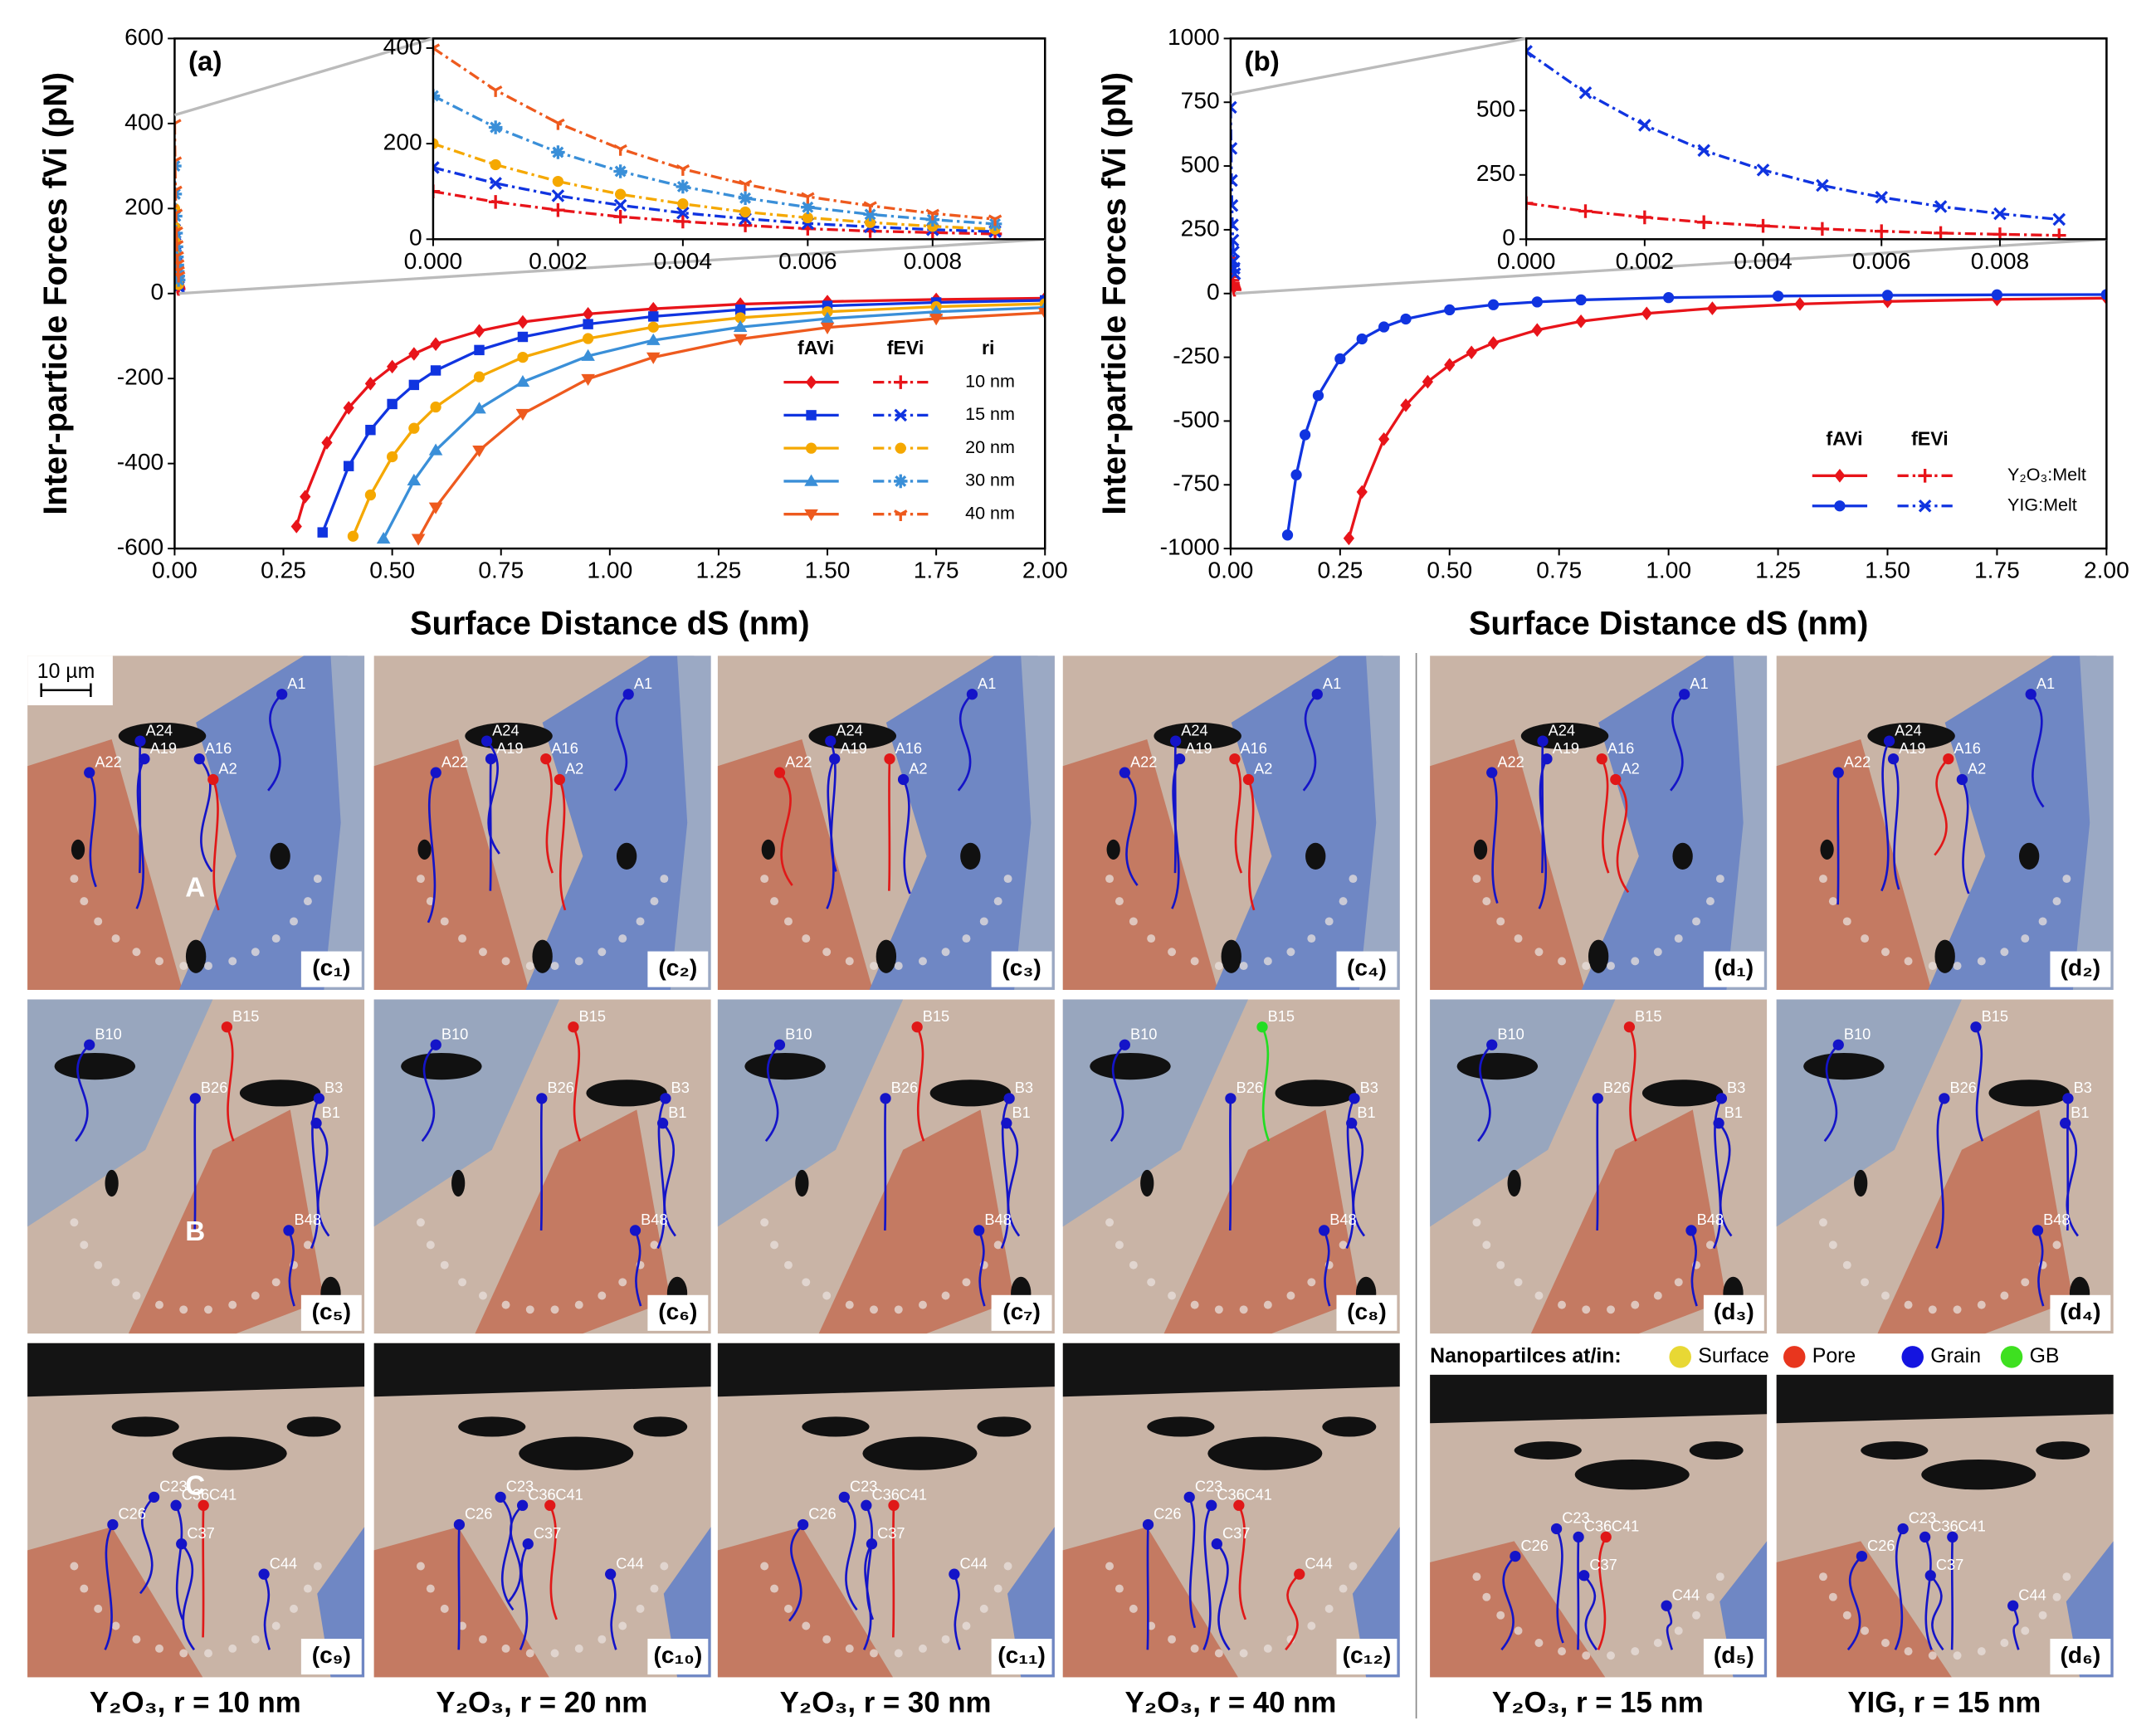 The height and width of the screenshot is (1735, 2156). Describe the element at coordinates (886, 1166) in the screenshot. I see `micrograph-panel: B10 B15 B26 B3 B1 B48 (c₇)` at that location.